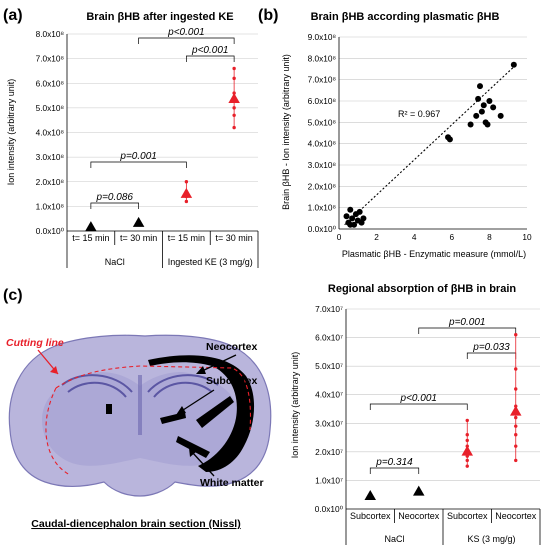 The width and height of the screenshot is (545, 550). Describe the element at coordinates (394, 462) in the screenshot. I see `p-value-label: p=0.314` at that location.